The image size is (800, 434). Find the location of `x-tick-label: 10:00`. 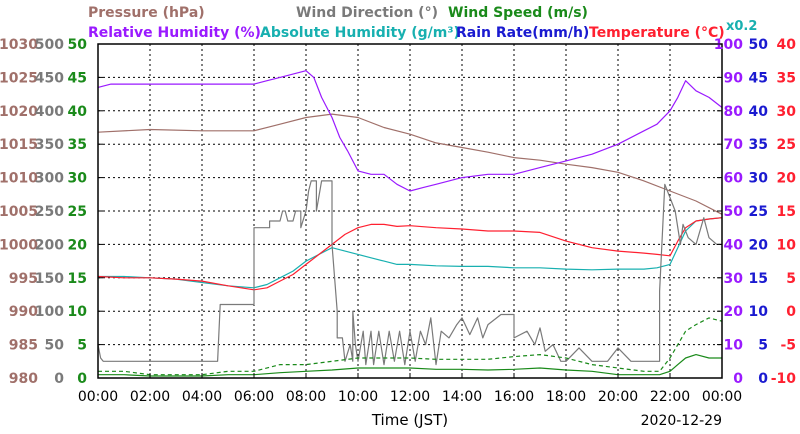

x-tick-label: 10:00 is located at coordinates (358, 397).